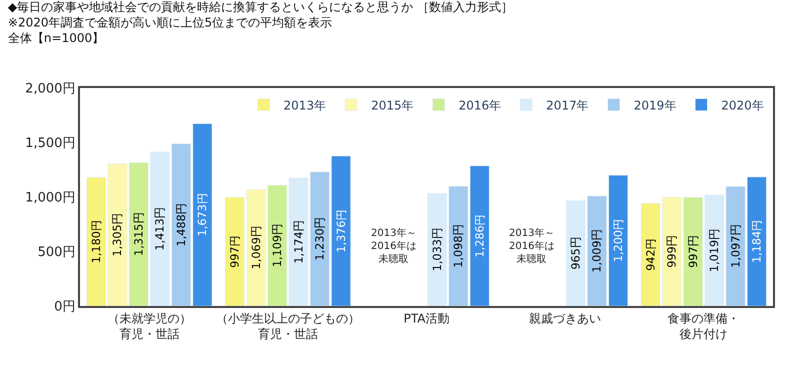 This screenshot has width=793, height=366. What do you see at coordinates (260, 7) in the screenshot?
I see `chart-title: ◆毎日の家事や地域社会での貢献を時給に換算するといくらになると思うか ［数値入力形式］` at bounding box center [260, 7].